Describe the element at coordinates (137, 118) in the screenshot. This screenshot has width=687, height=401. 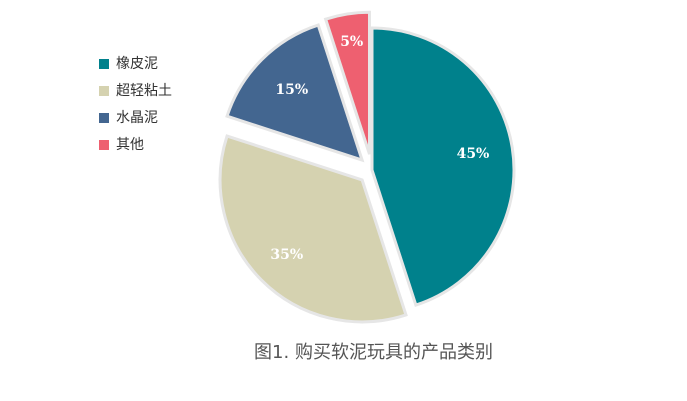
I see `legend-label-crystal-clay: 水晶泥` at that location.